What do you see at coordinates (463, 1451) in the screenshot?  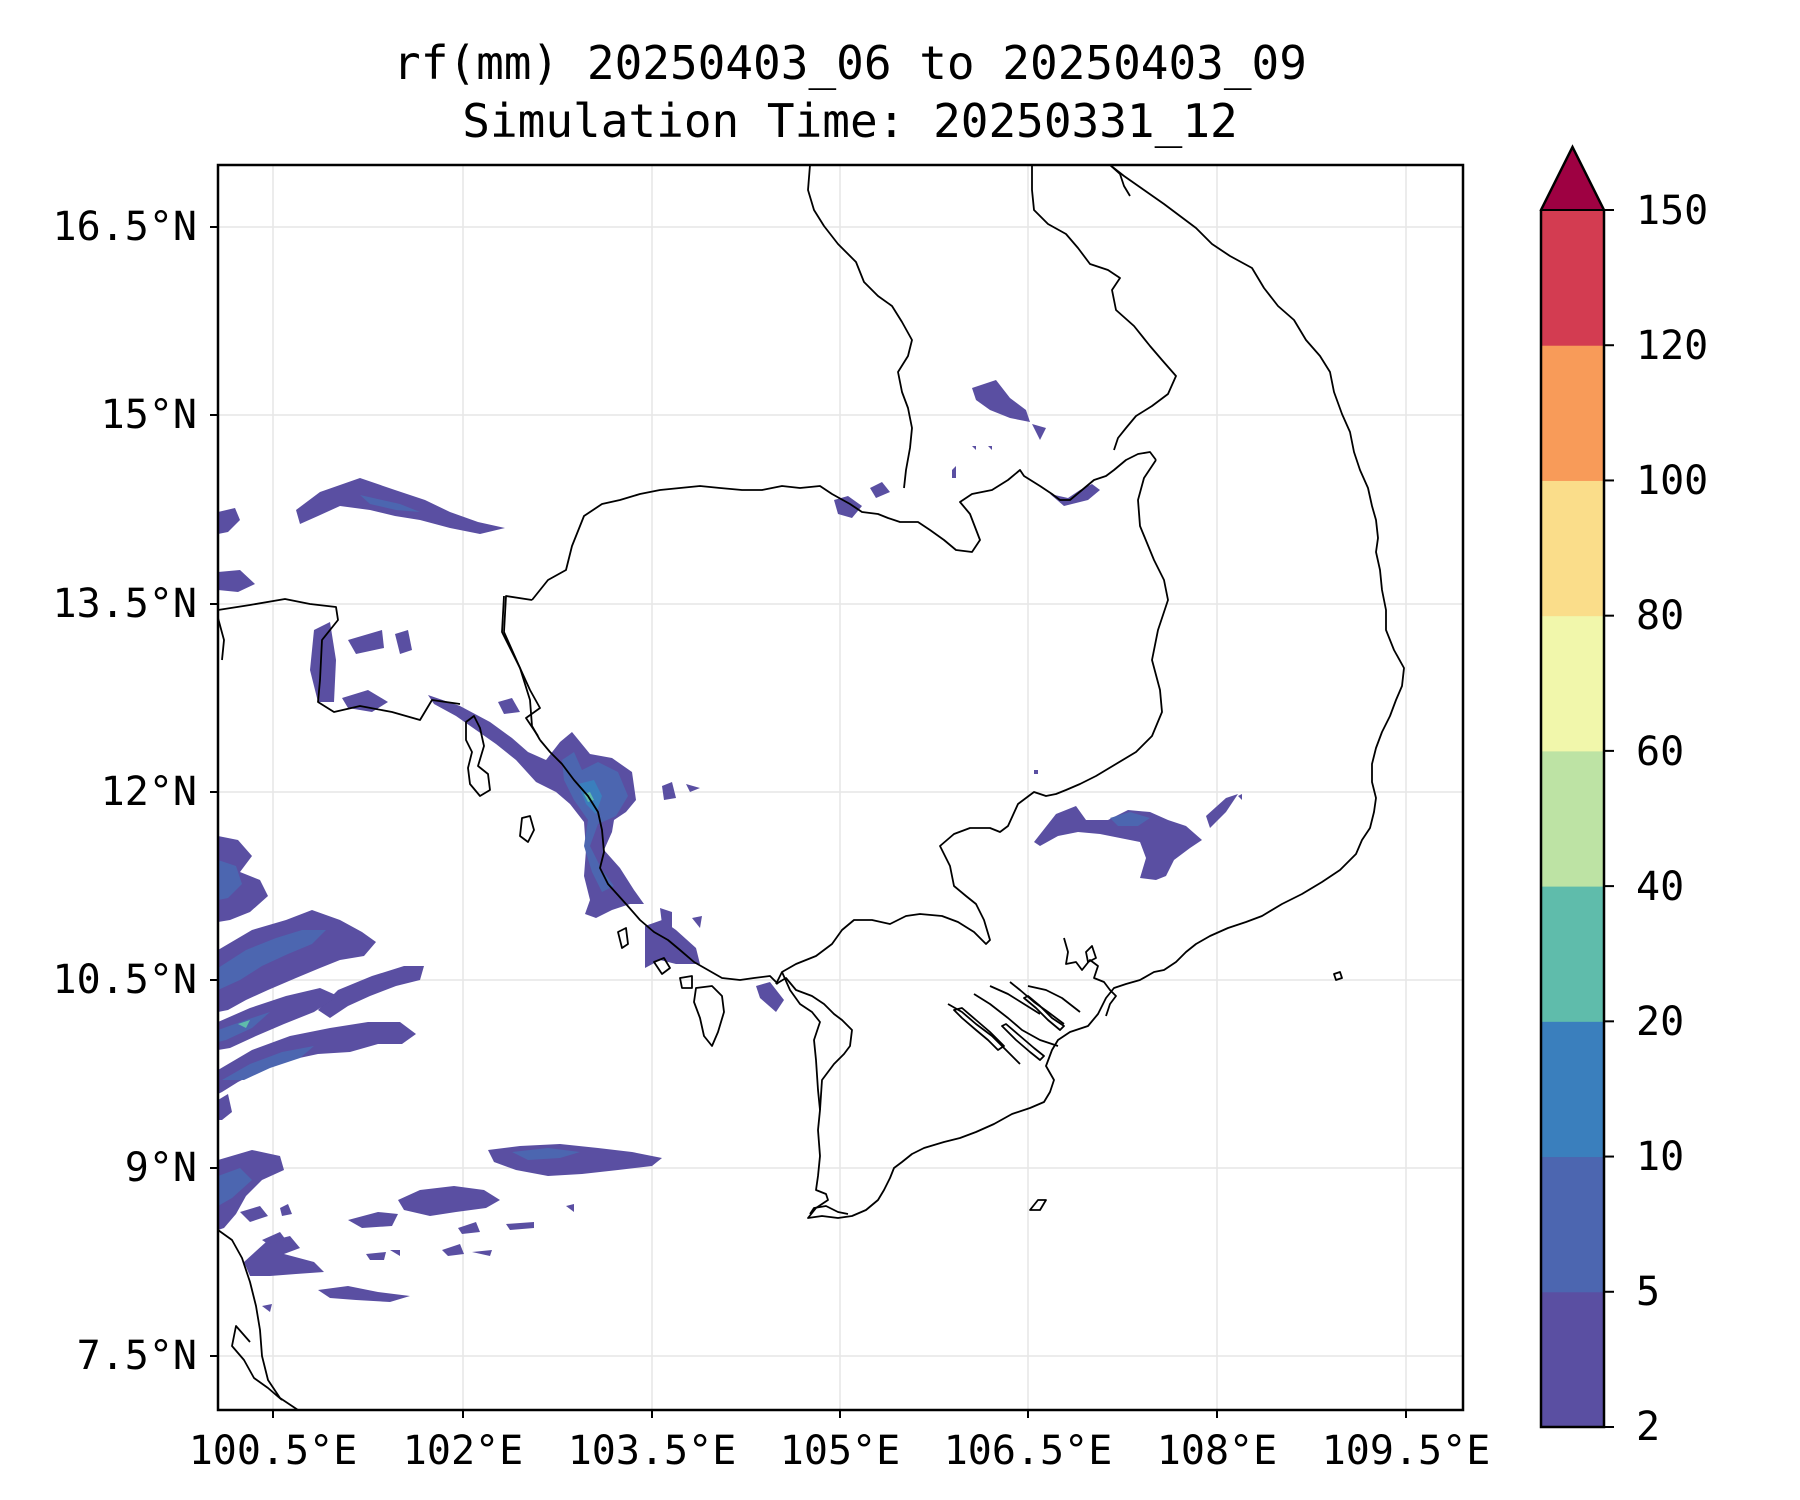 I see `lon-label: 102°E` at bounding box center [463, 1451].